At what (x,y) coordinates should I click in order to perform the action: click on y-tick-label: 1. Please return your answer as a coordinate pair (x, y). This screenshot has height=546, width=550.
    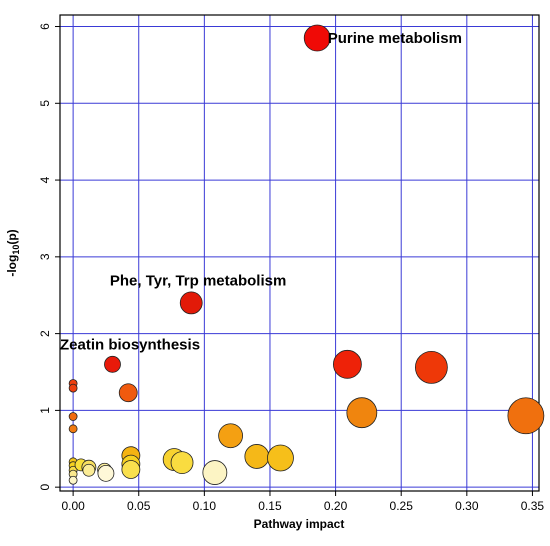
    Looking at the image, I should click on (45, 410).